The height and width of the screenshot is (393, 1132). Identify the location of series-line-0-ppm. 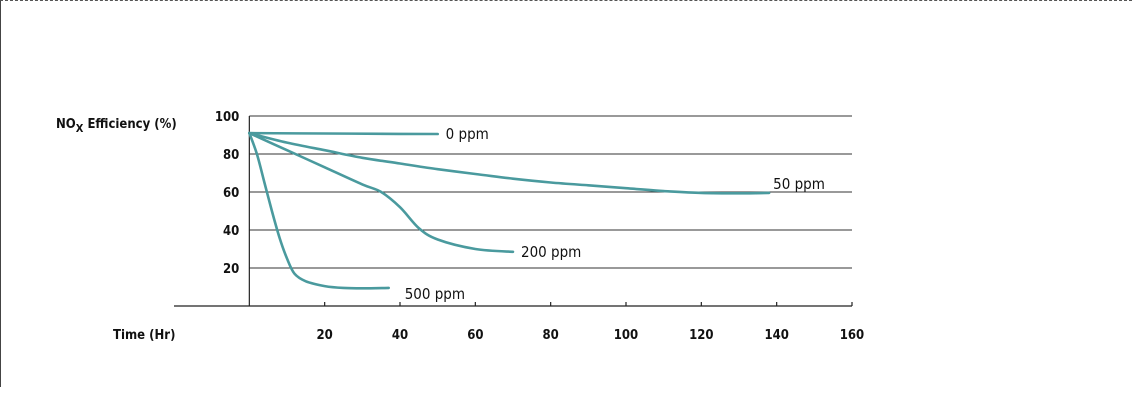
(343, 133).